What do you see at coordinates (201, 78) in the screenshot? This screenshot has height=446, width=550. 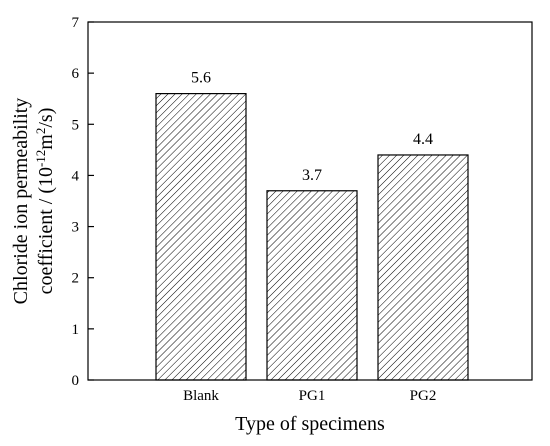 I see `data-label-blank: 5.6` at bounding box center [201, 78].